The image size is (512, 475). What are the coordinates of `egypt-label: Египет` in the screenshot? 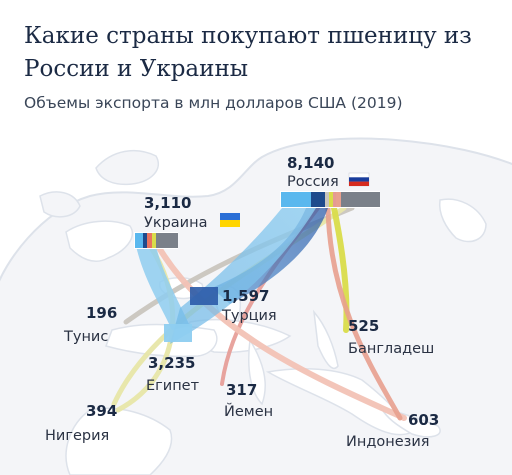 It's located at (173, 386).